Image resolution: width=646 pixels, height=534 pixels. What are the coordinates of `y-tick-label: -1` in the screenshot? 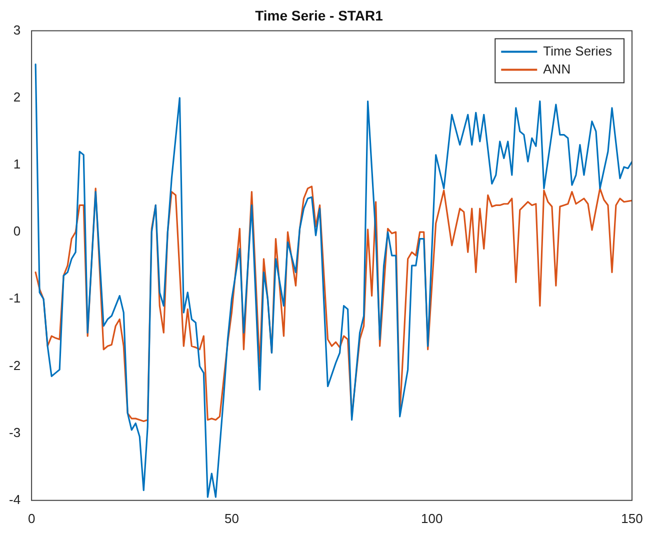 It's located at (14, 298).